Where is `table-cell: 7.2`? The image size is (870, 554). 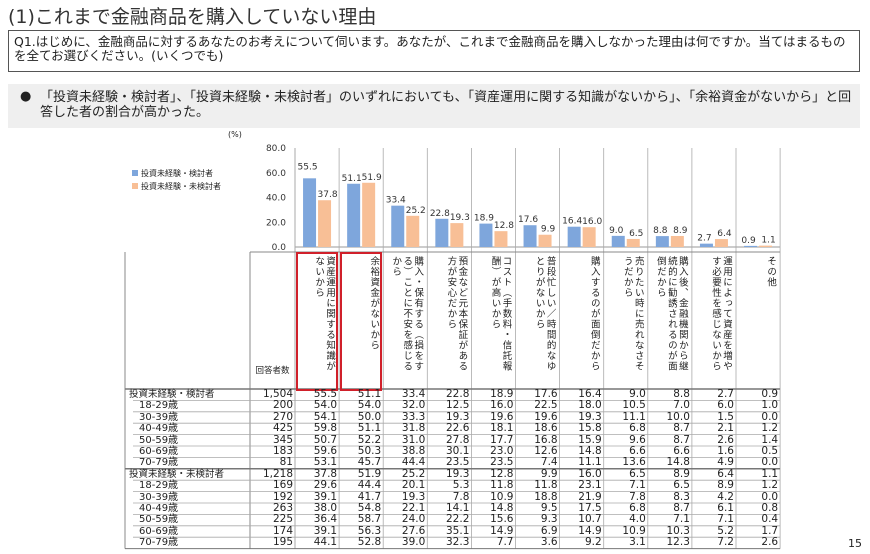
table-cell: 7.2 is located at coordinates (725, 542).